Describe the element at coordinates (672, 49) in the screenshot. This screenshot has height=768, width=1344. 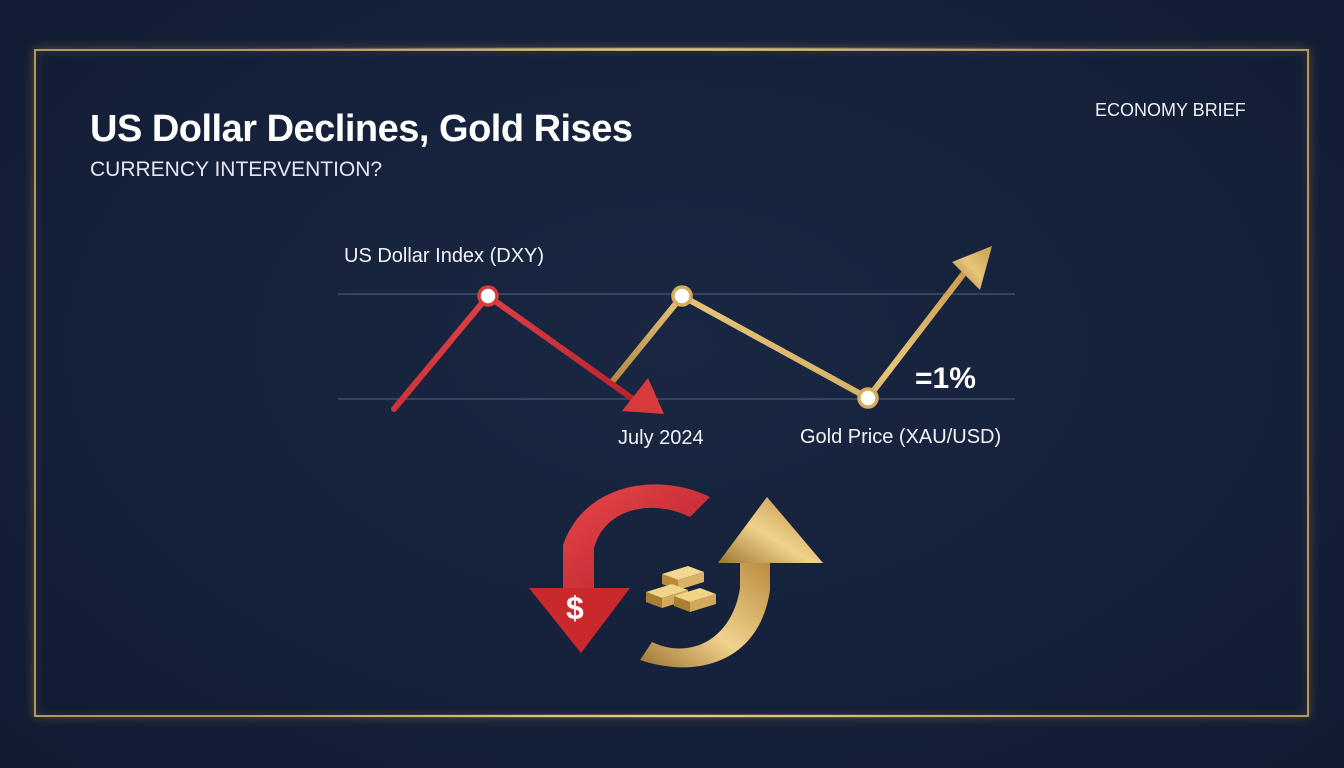
I see `frame-glow-top` at that location.